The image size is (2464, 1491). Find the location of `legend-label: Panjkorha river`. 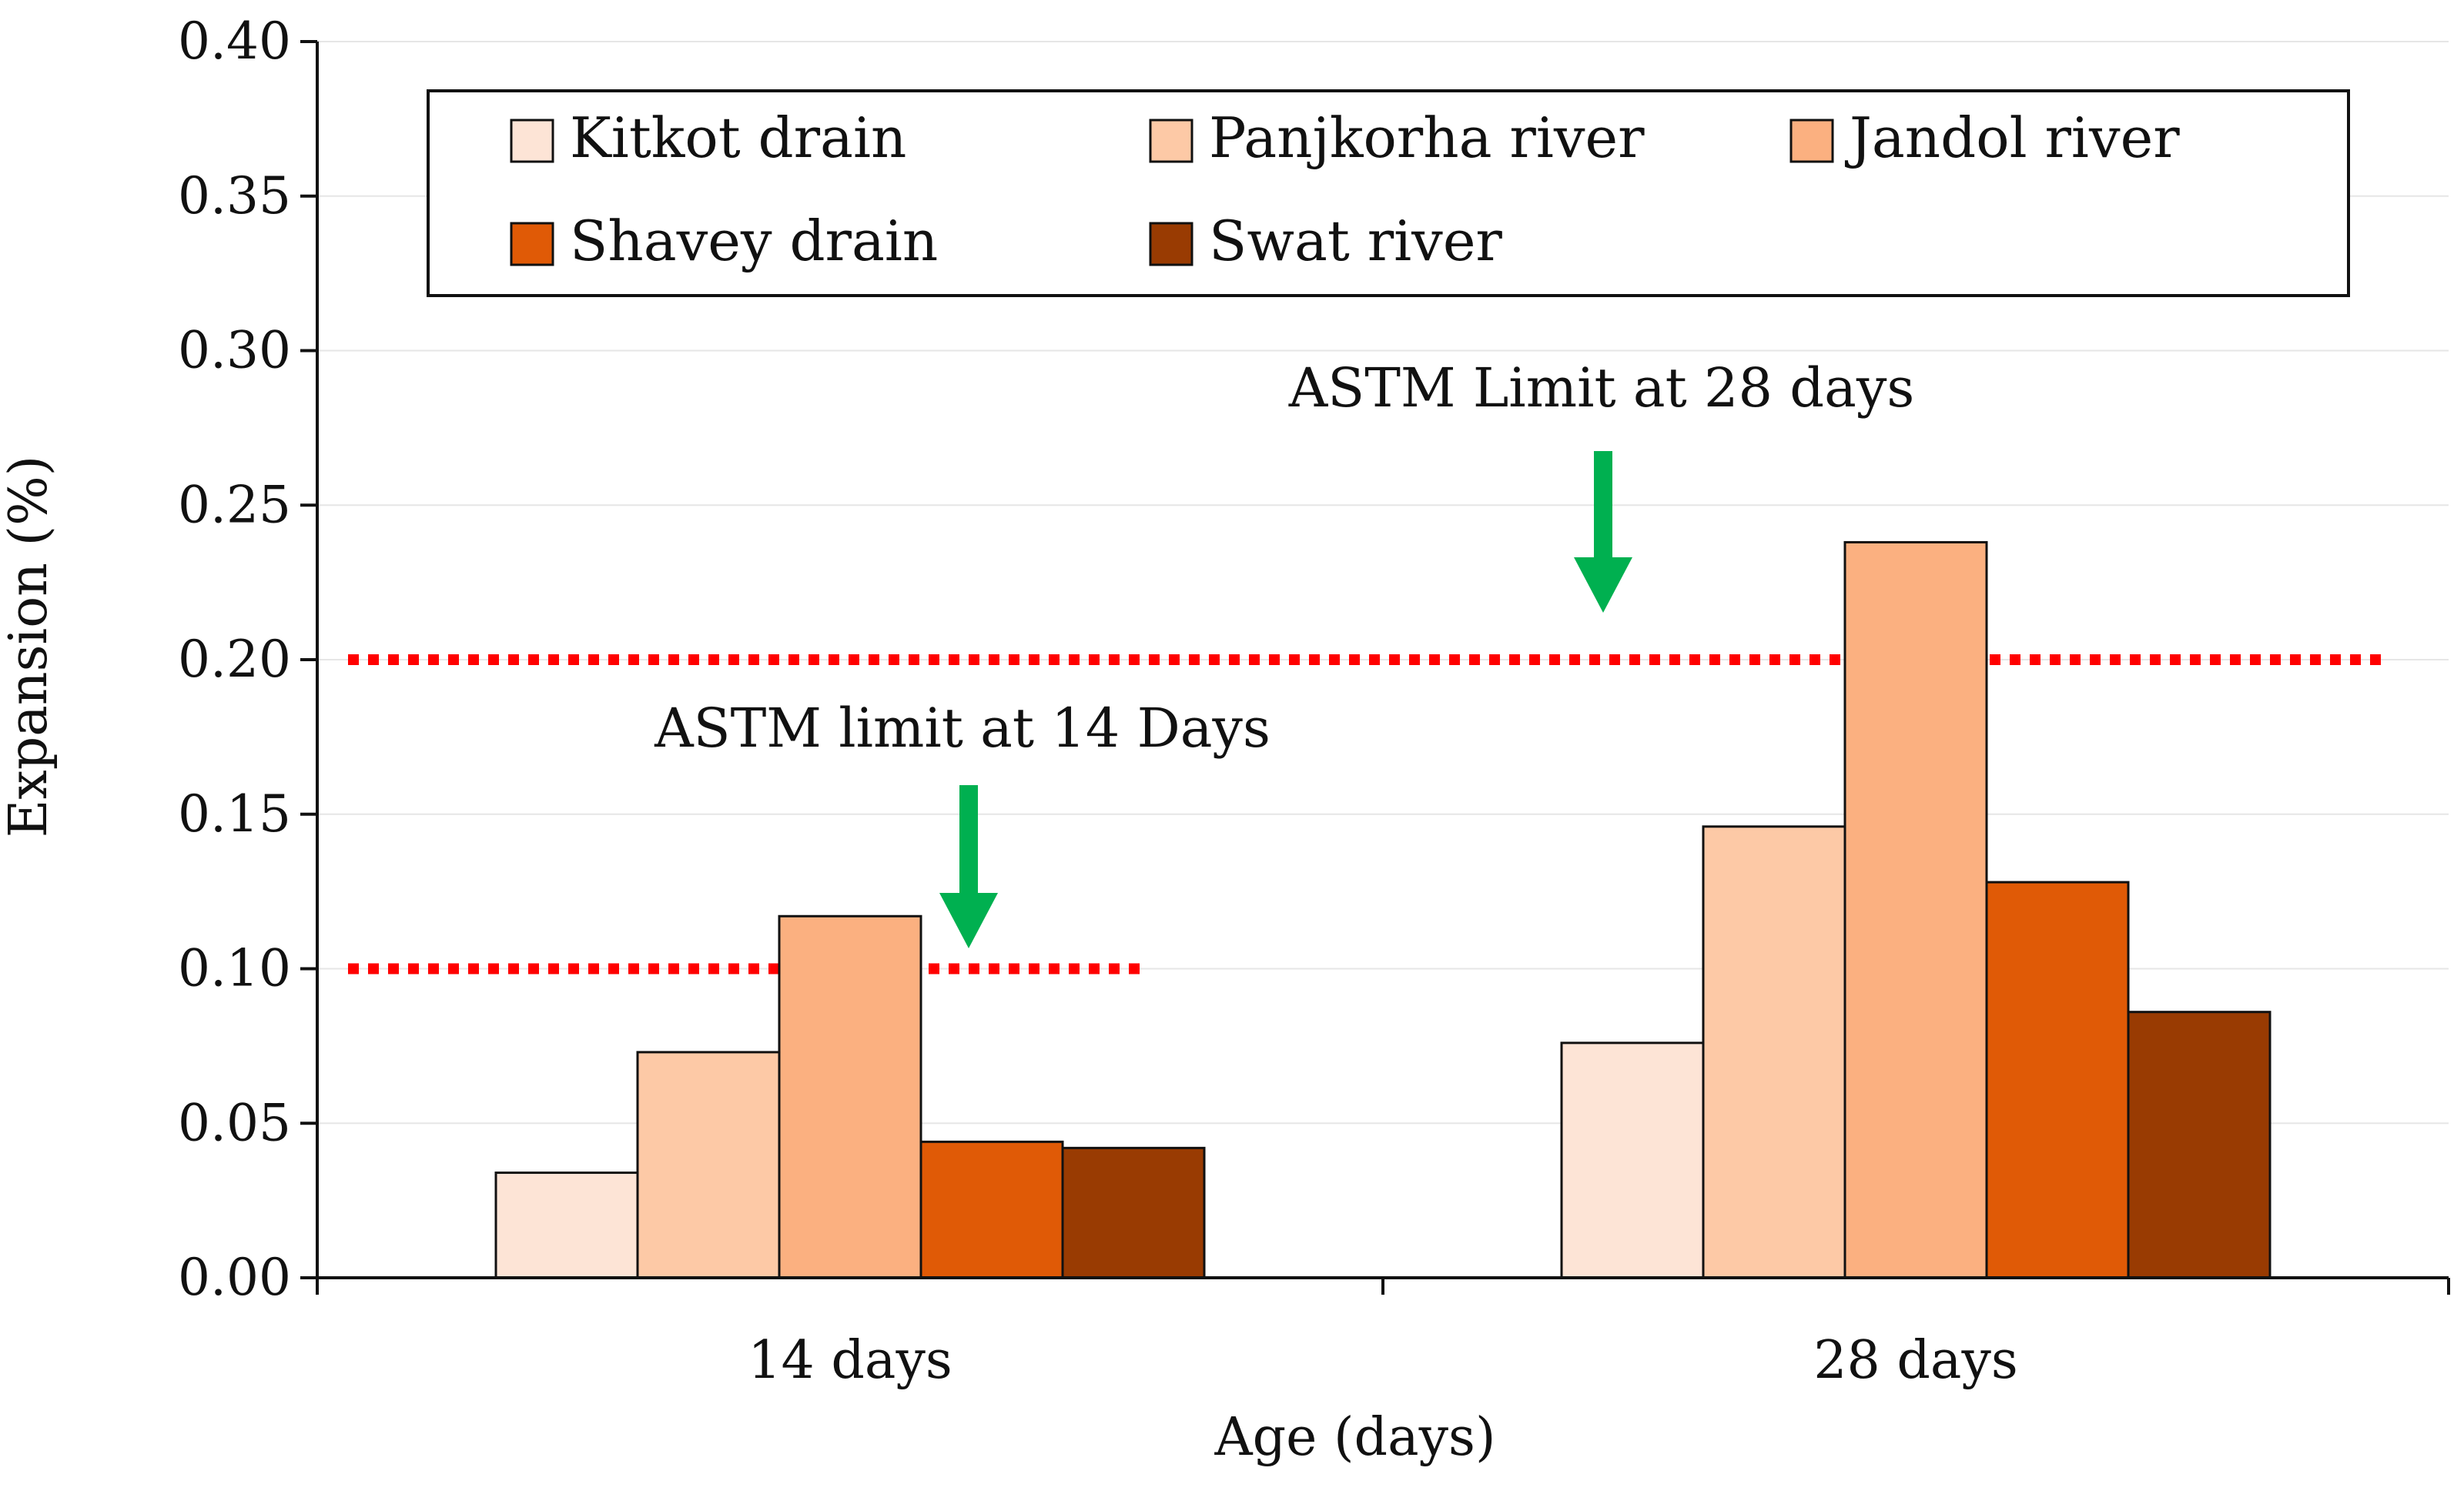

legend-label: Panjkorha river is located at coordinates (1427, 137).